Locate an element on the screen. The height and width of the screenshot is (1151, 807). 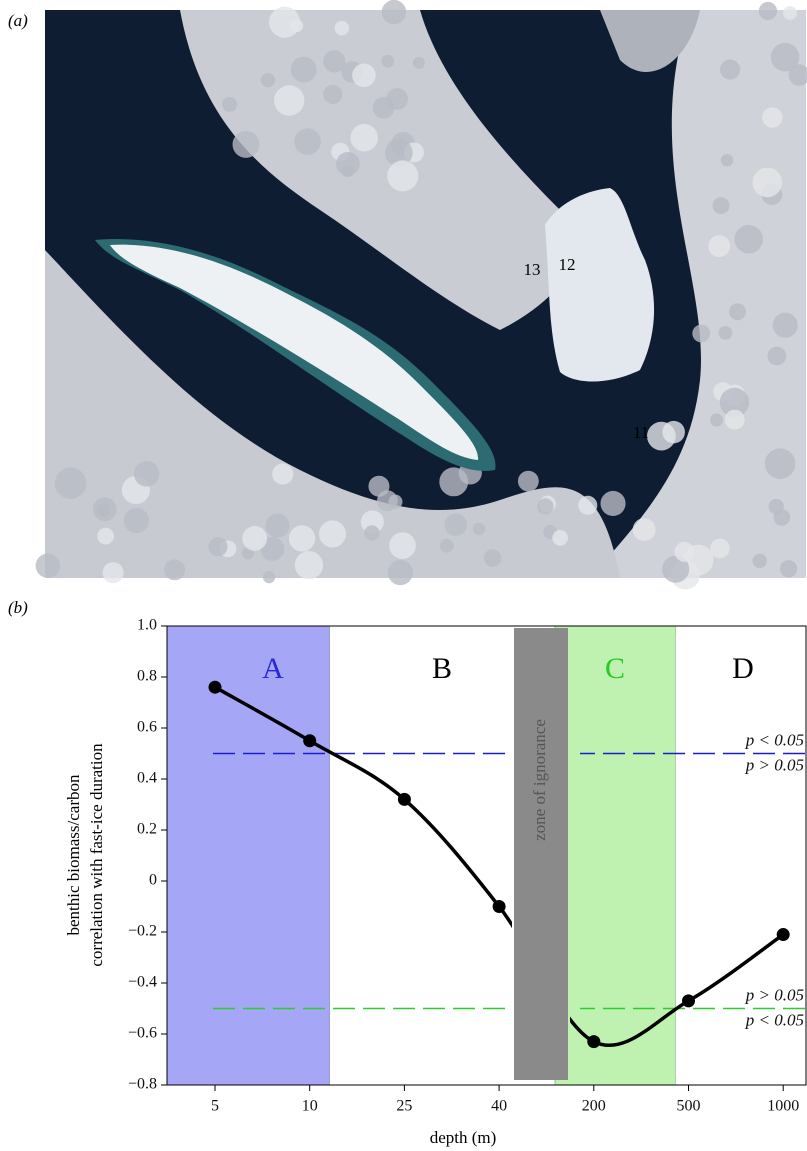
y-axis-label: benthic biomass/carbon is located at coordinates (73, 854).